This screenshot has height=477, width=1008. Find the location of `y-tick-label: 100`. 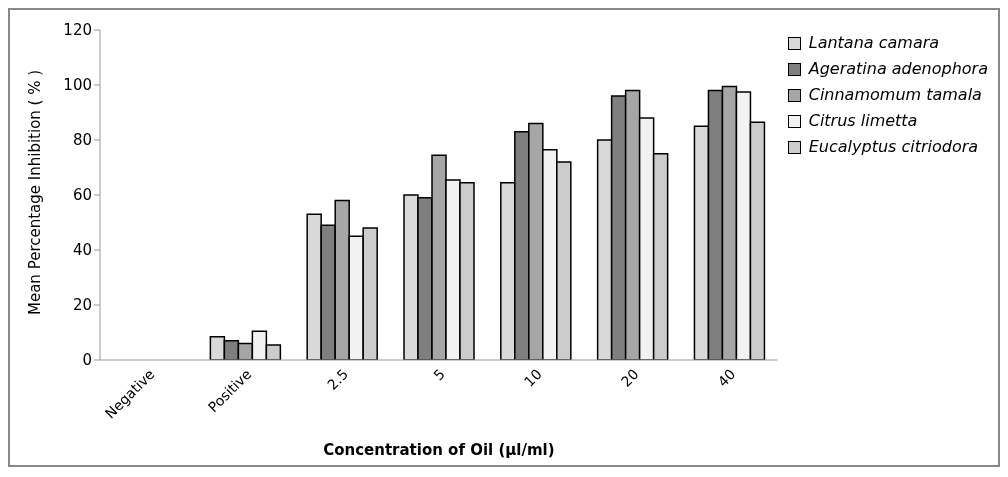

y-tick-label: 100 is located at coordinates (77, 85).